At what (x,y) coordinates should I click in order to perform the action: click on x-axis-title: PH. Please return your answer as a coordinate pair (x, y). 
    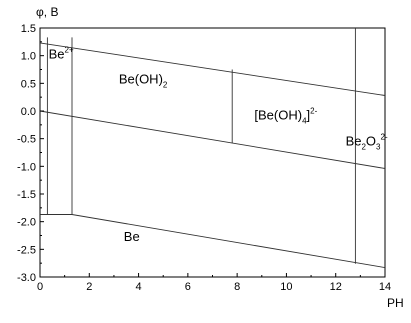
    Looking at the image, I should click on (395, 303).